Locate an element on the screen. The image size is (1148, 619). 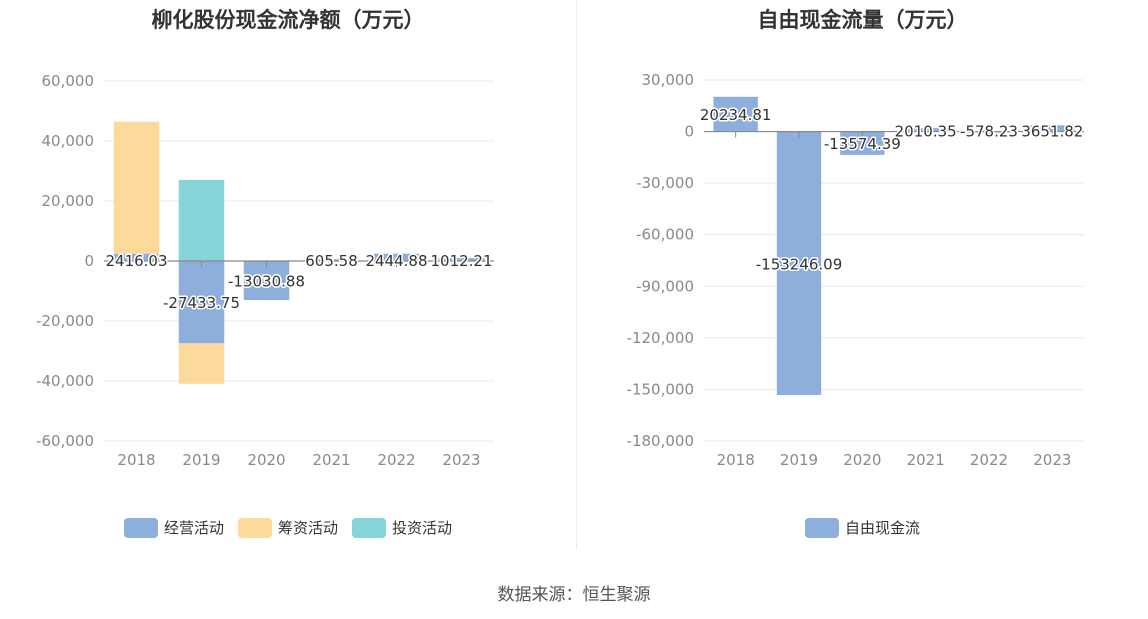
y-tick-label: -90,000 is located at coordinates (665, 286).